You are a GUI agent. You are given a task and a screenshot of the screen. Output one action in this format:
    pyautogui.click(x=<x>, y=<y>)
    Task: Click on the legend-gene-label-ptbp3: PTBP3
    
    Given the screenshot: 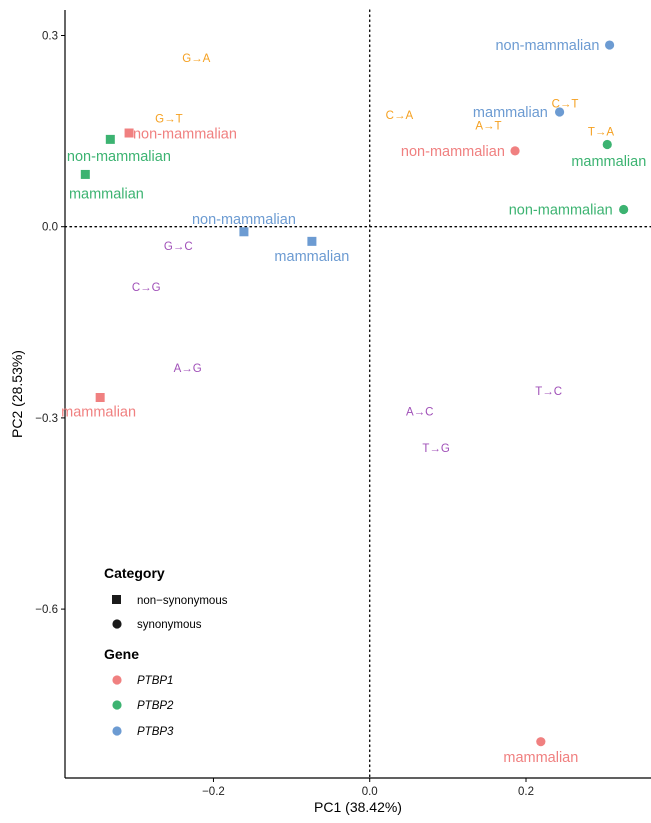 What is the action you would take?
    pyautogui.click(x=155, y=732)
    